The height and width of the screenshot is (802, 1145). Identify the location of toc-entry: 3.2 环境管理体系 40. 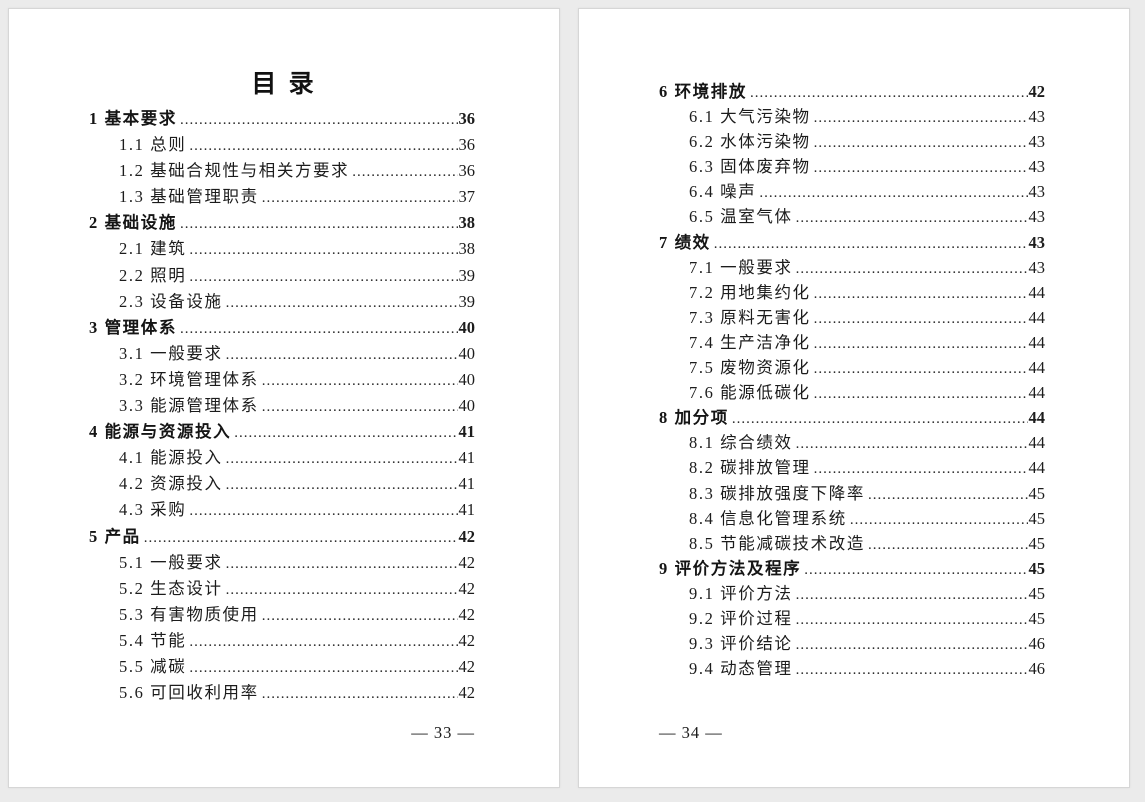
(282, 379).